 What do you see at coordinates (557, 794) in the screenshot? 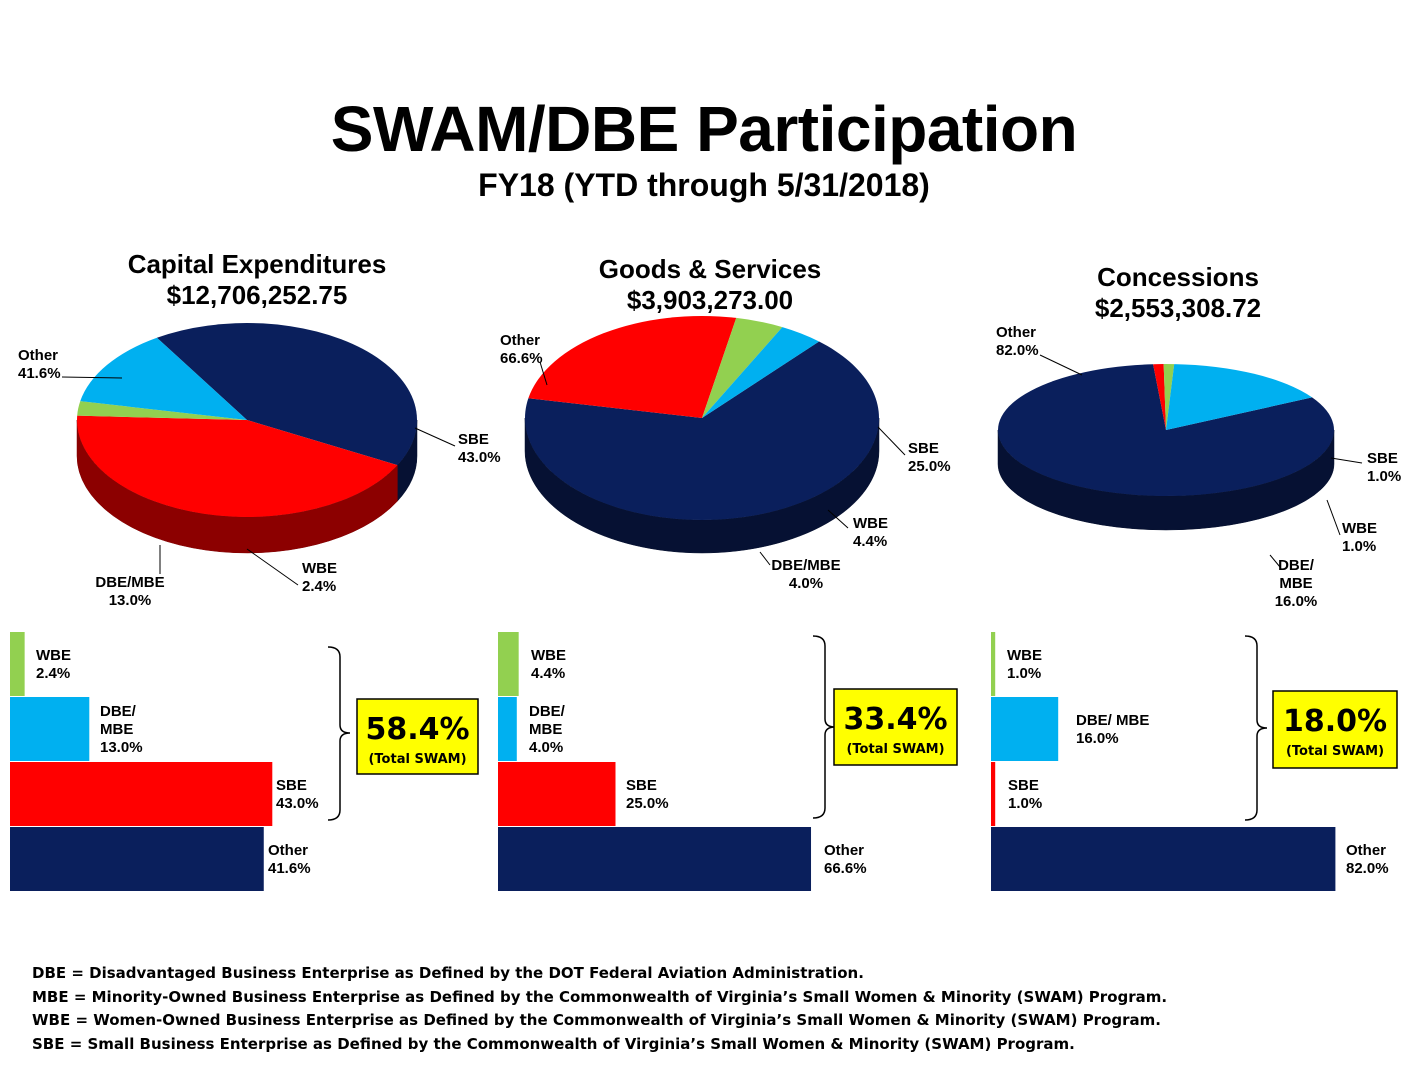
I see `bar-sbe` at bounding box center [557, 794].